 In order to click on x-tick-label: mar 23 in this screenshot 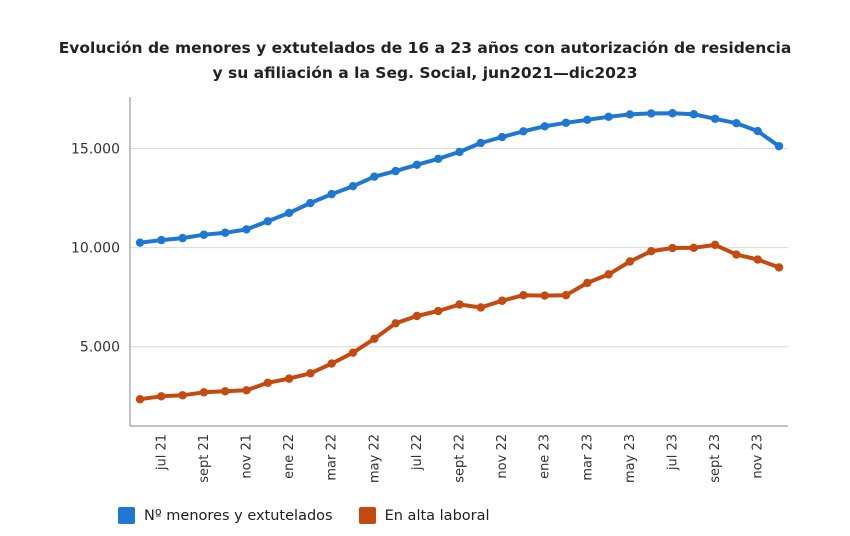, I will do `click(587, 457)`.